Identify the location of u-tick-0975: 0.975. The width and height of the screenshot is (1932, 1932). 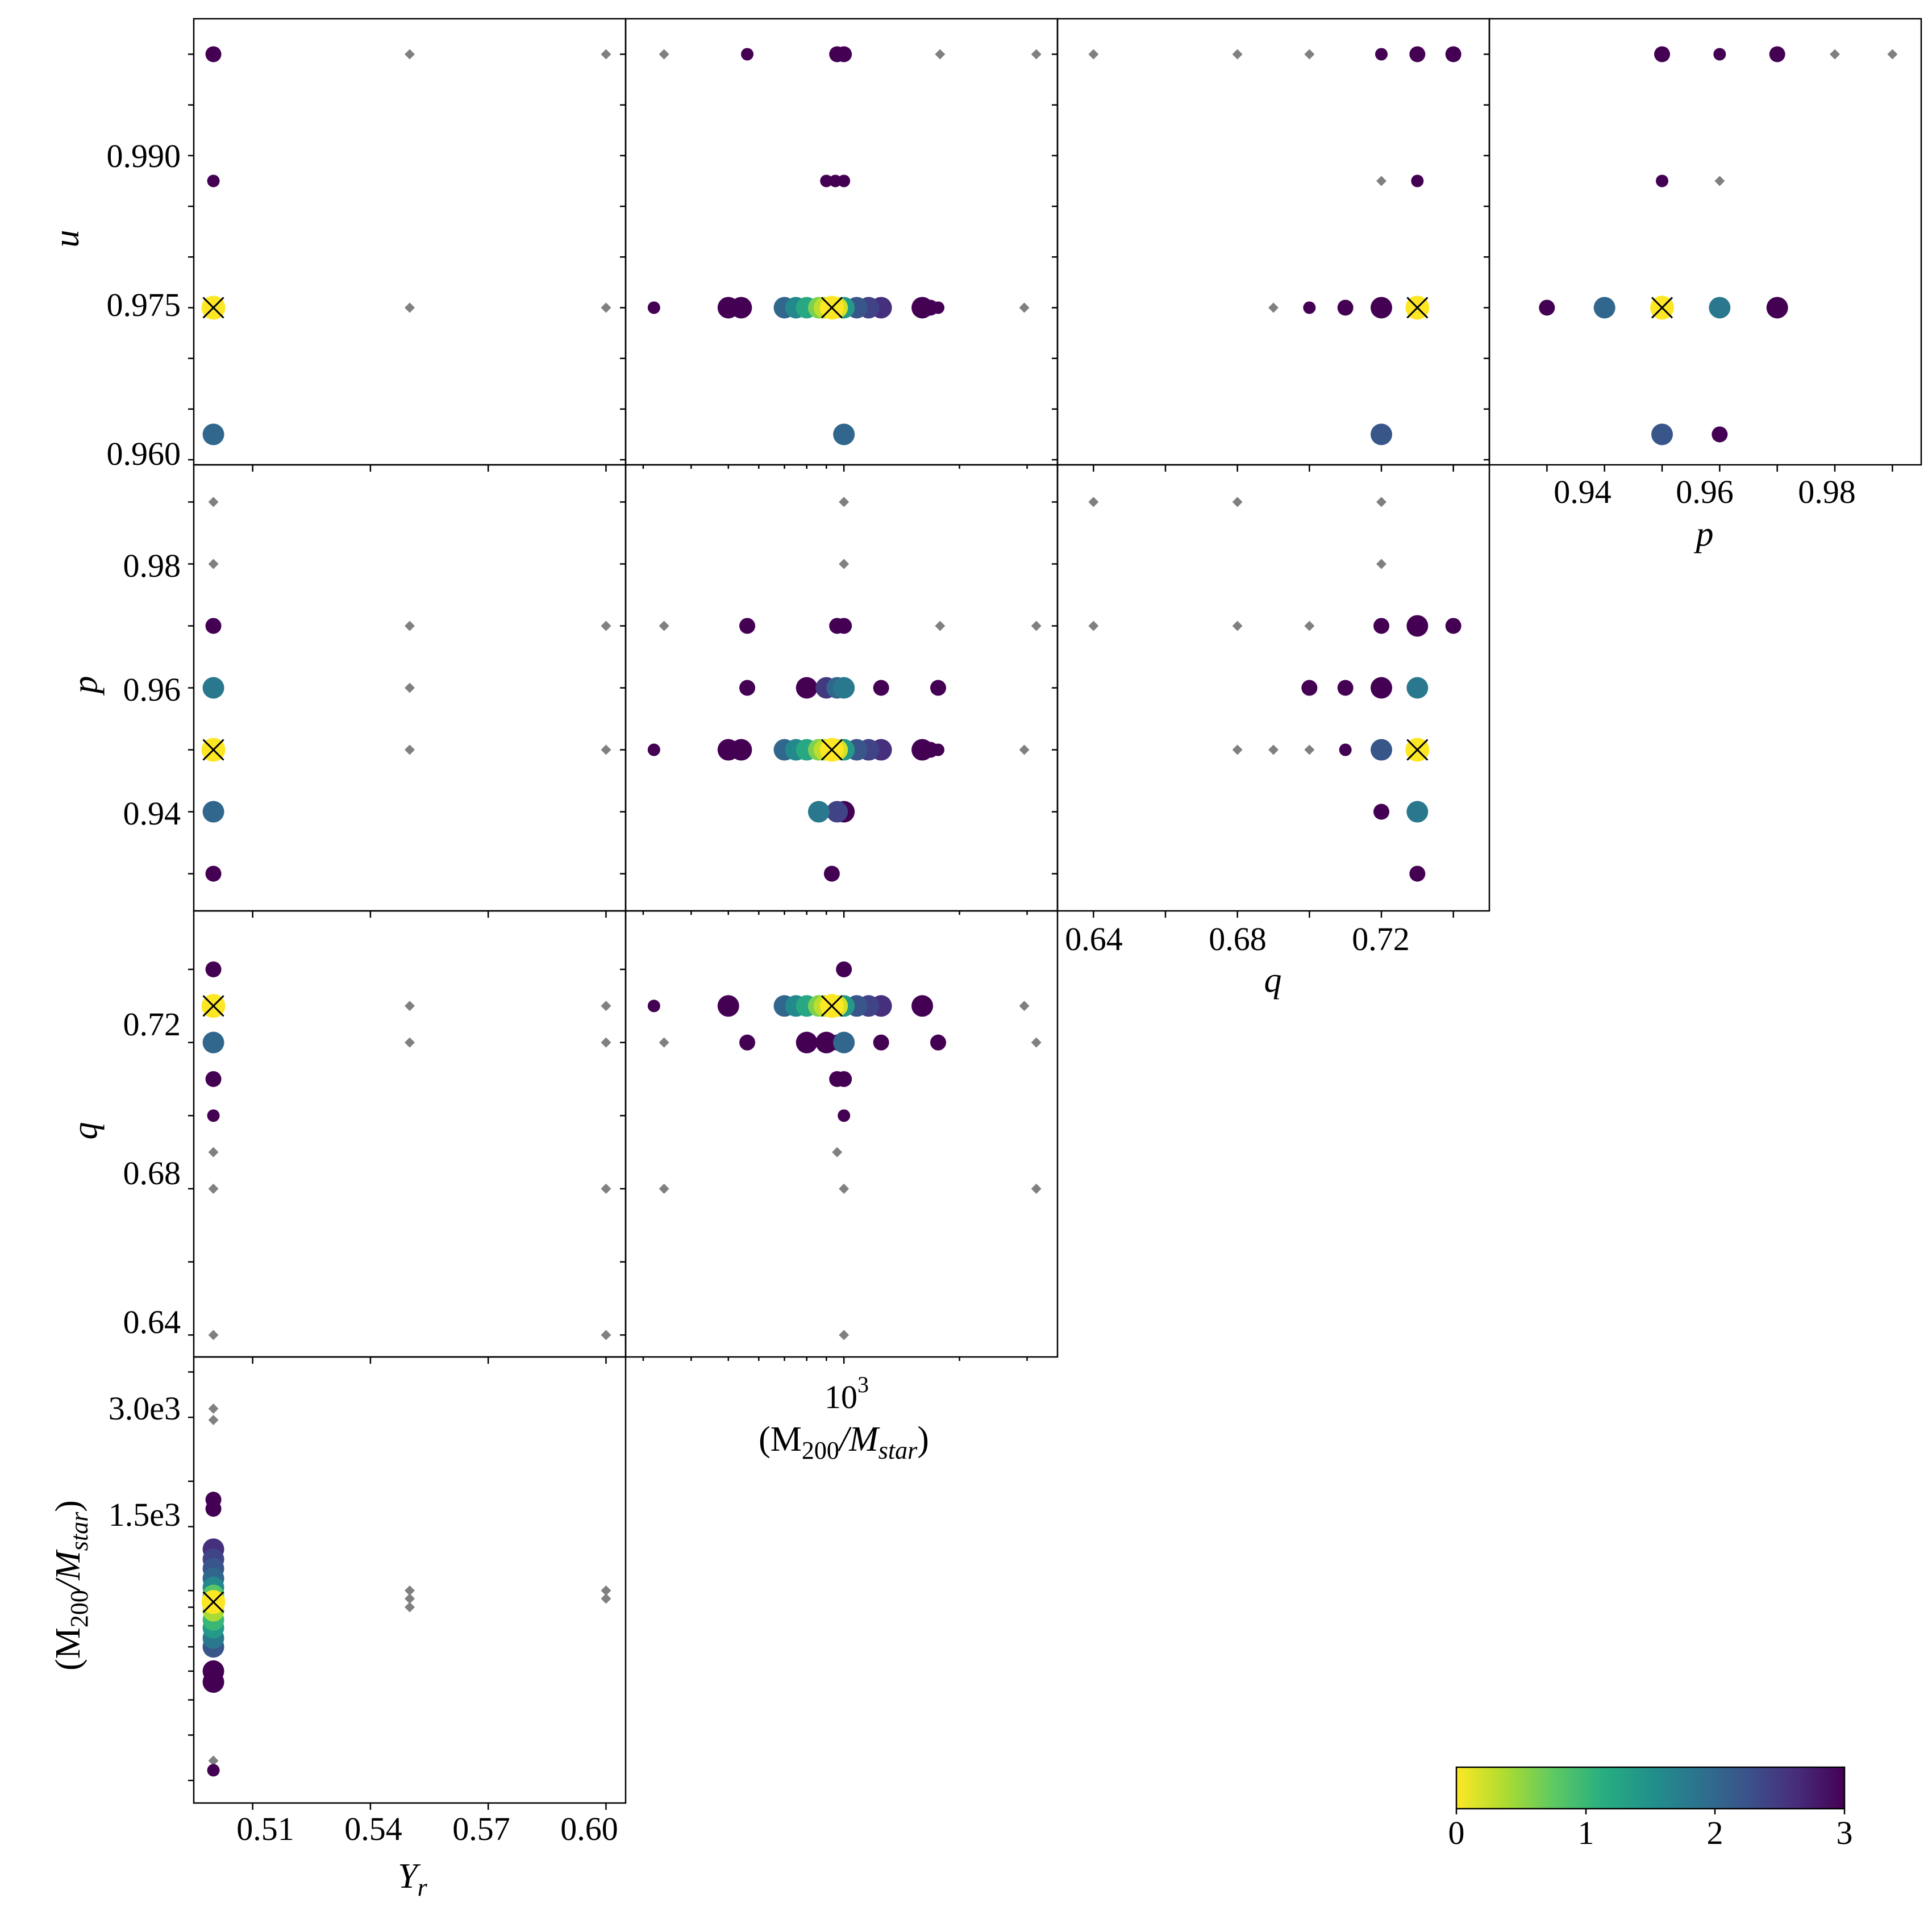
(144, 304).